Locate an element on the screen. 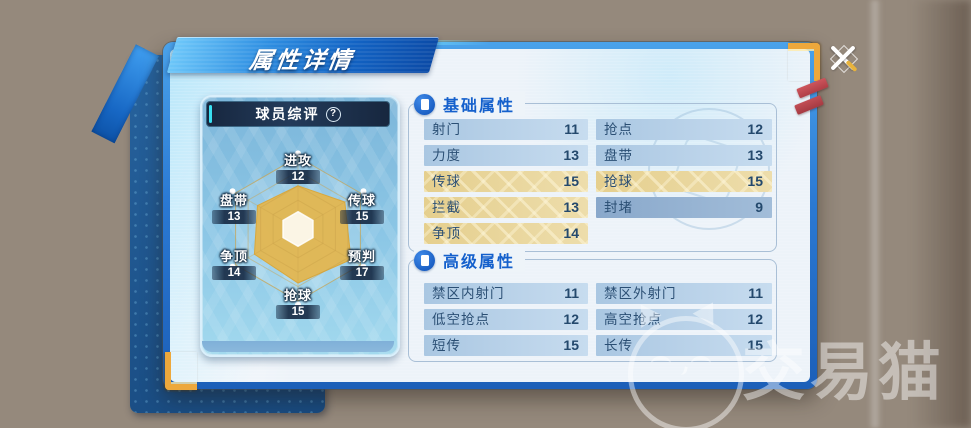  attribute-row: 高空抢点 12 is located at coordinates (684, 319).